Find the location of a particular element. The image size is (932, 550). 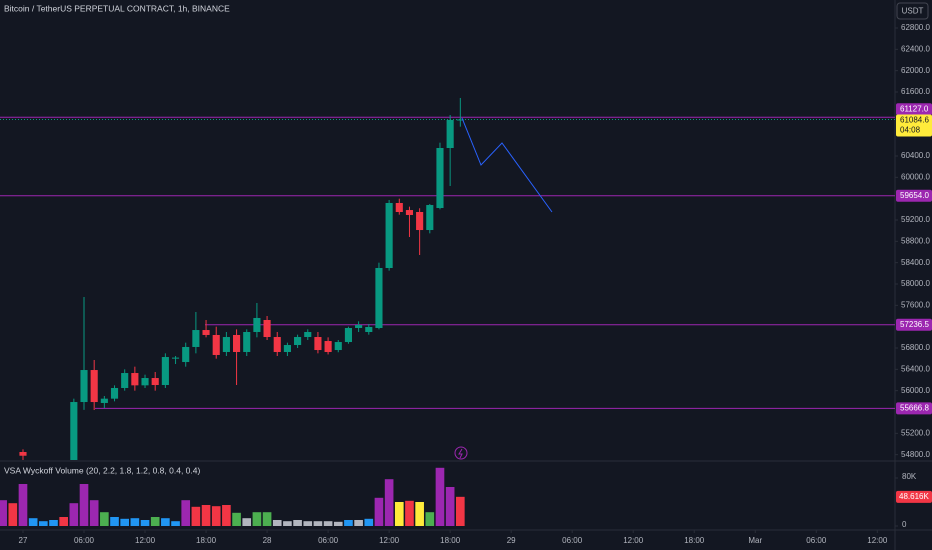

event-icon is located at coordinates (461, 453).